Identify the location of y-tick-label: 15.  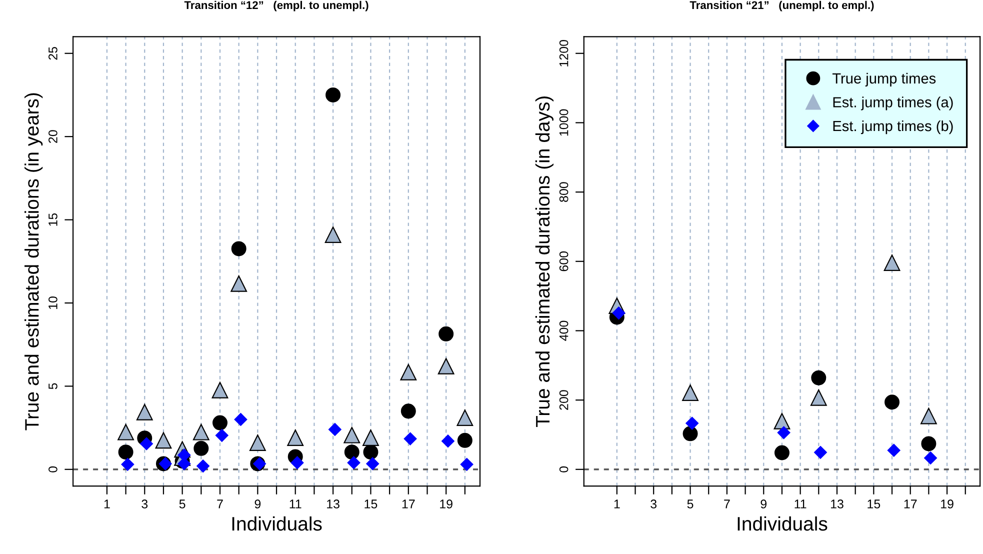
(53, 219).